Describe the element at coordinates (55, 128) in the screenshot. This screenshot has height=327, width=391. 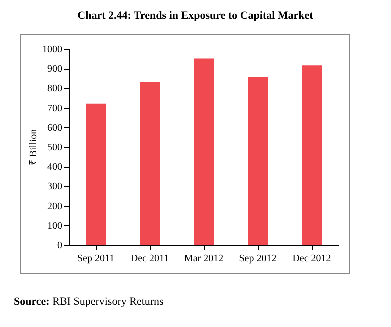
I see `y-tick-label: 600` at that location.